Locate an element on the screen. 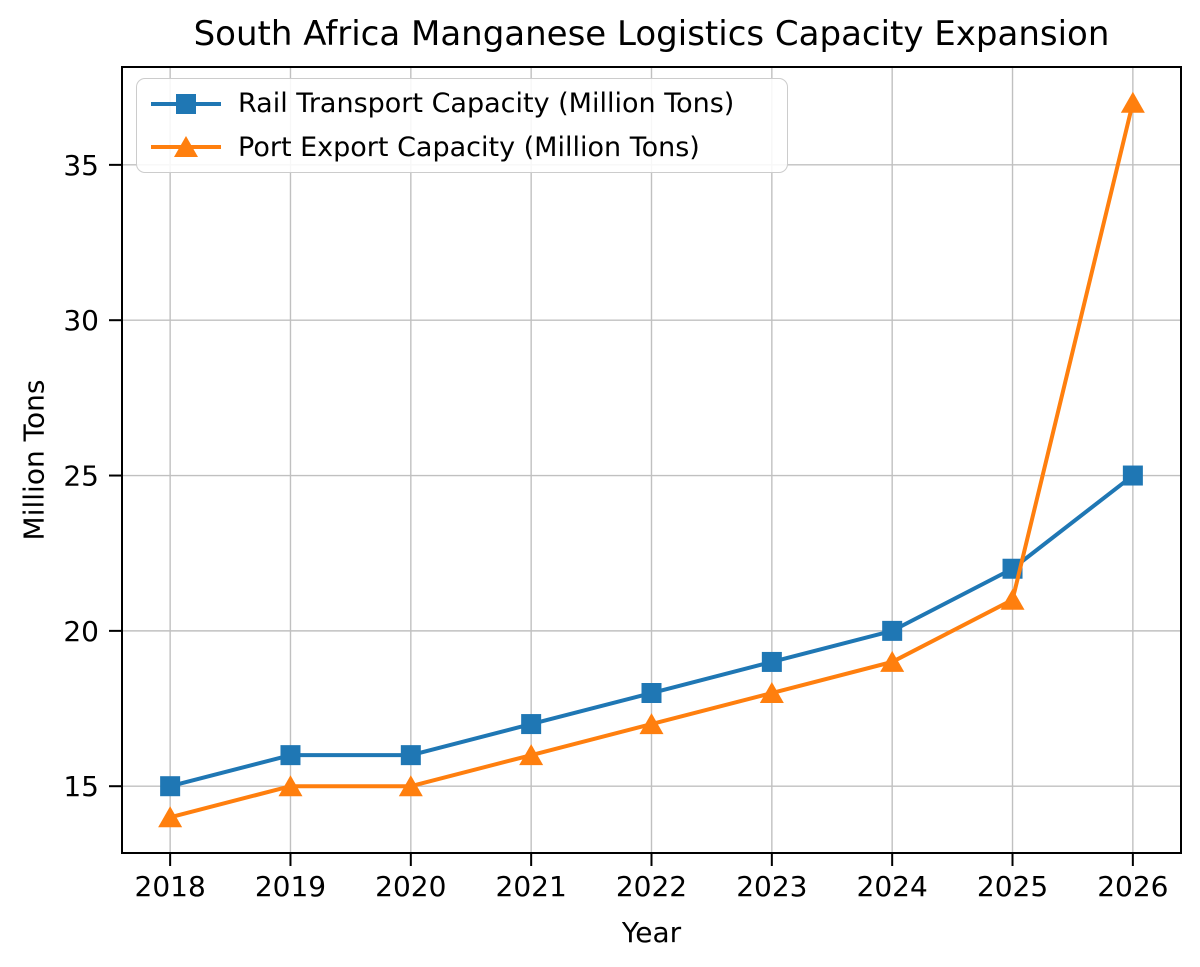  y-tick-label: 30 is located at coordinates (81, 320).